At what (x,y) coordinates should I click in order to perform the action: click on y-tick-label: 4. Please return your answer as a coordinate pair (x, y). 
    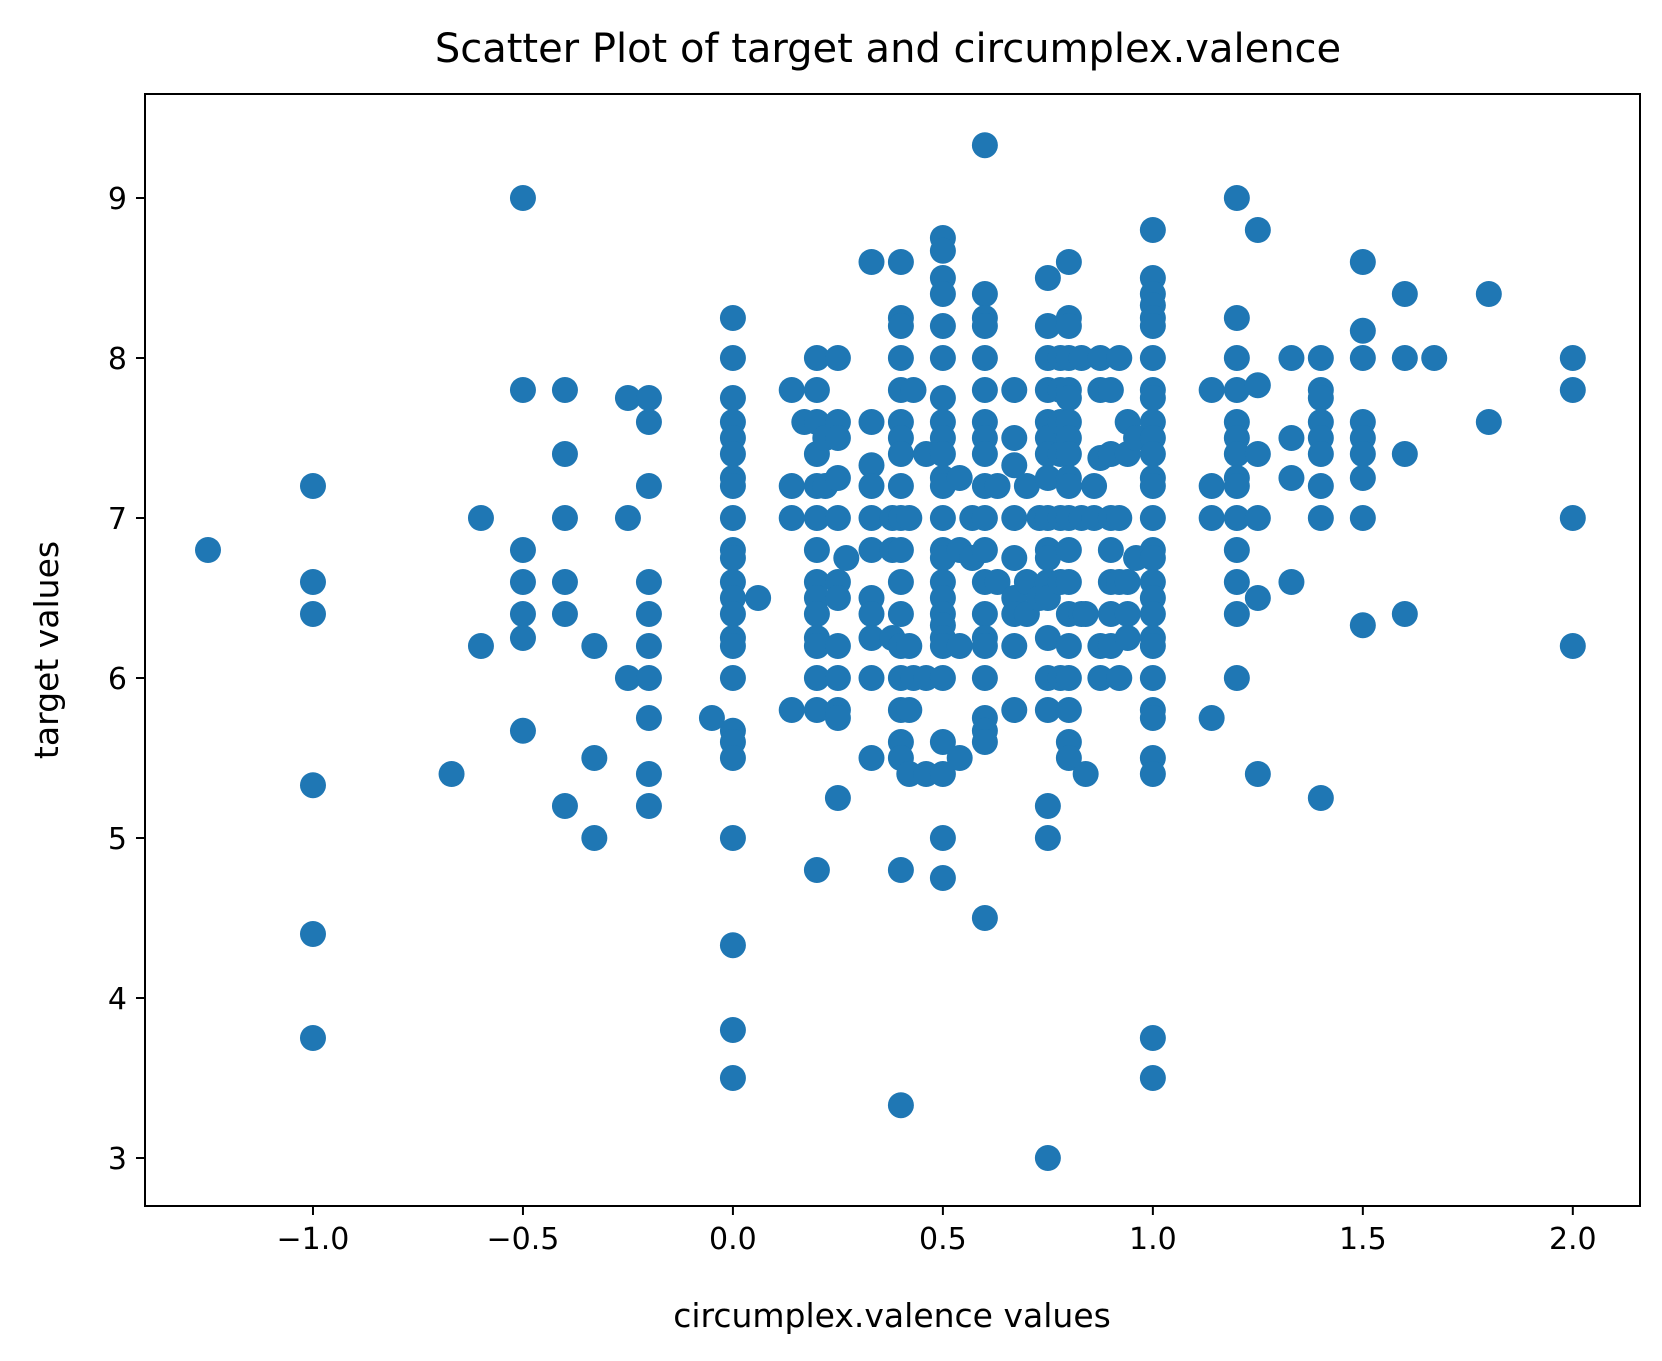
    Looking at the image, I should click on (117, 999).